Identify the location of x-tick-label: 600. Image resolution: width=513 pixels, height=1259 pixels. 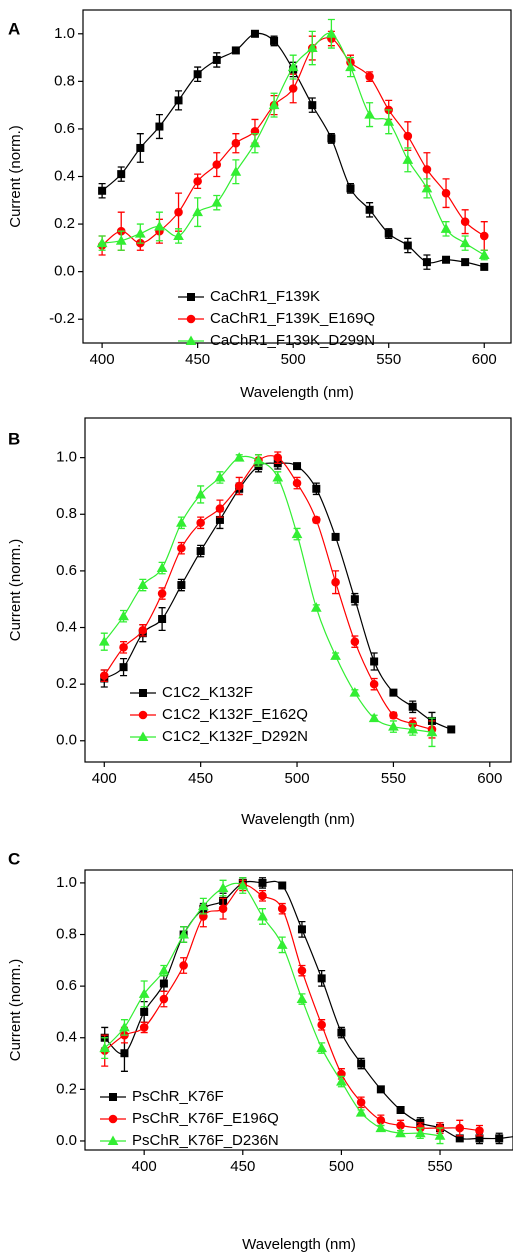
(484, 359).